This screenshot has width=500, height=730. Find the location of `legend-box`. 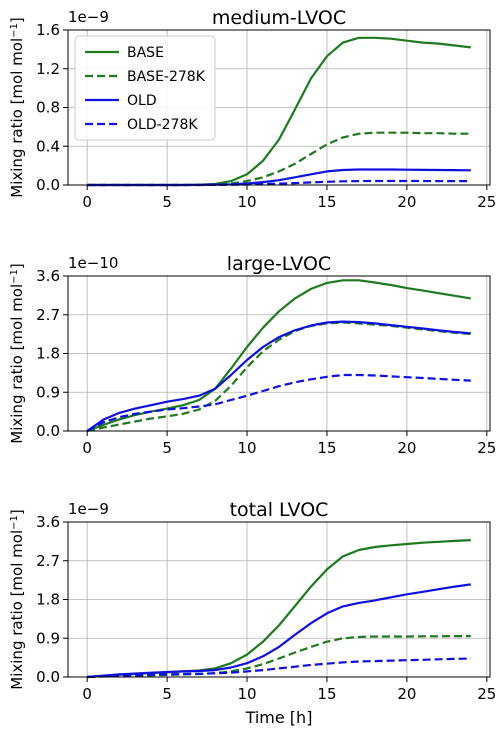

legend-box is located at coordinates (145, 88).